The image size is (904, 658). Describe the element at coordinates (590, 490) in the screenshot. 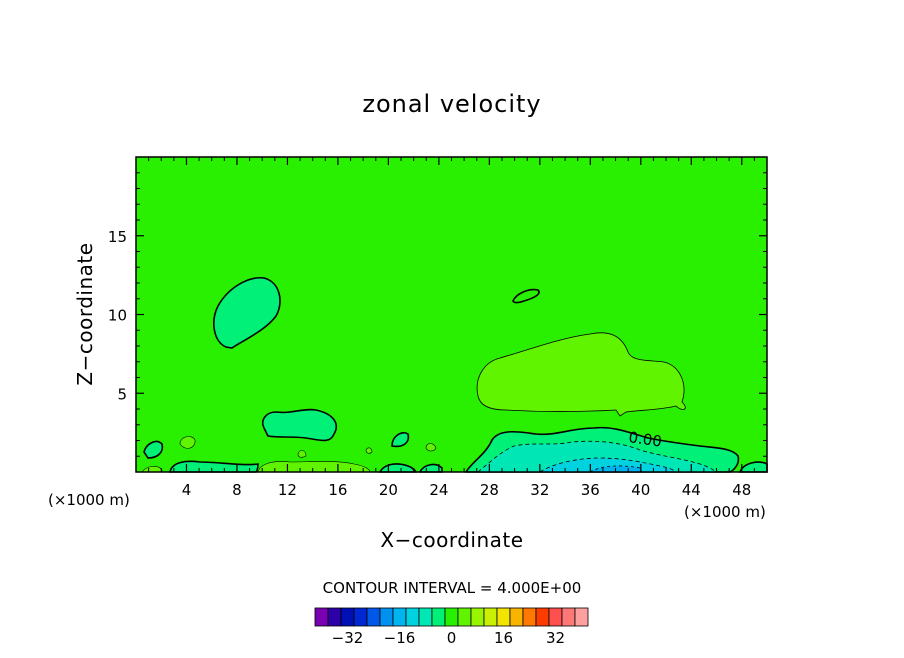

I see `x-tick-label: 36` at that location.